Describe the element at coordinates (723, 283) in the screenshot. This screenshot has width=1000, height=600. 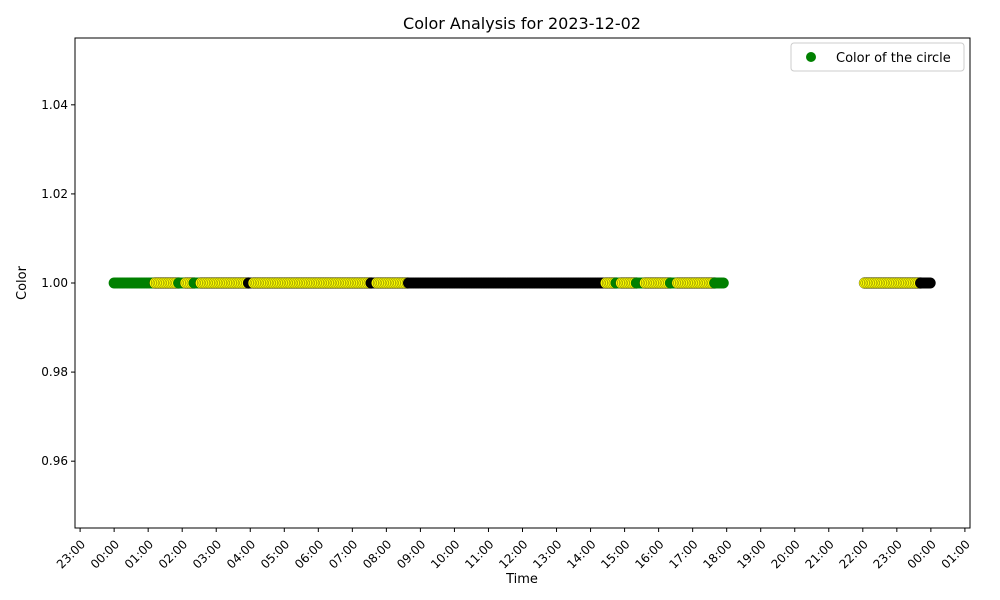
I see `data-point-green` at that location.